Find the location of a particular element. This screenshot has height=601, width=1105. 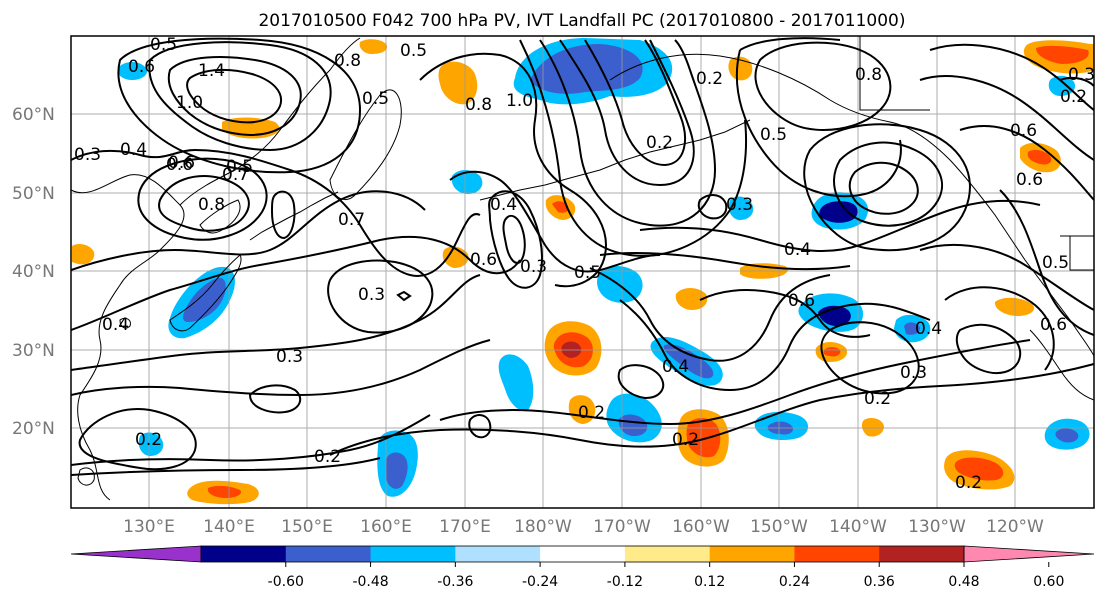

coastline-japan is located at coordinates (205, 293).